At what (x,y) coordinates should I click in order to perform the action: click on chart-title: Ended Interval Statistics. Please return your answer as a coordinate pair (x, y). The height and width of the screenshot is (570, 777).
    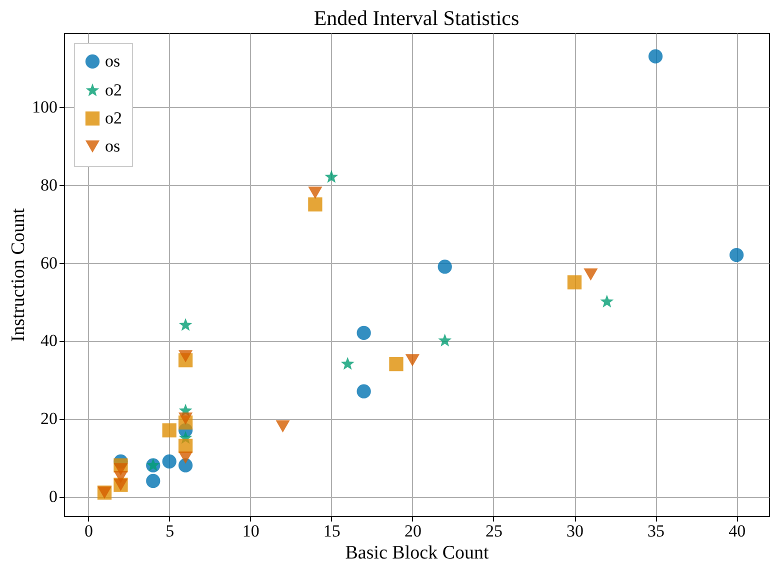
    Looking at the image, I should click on (417, 18).